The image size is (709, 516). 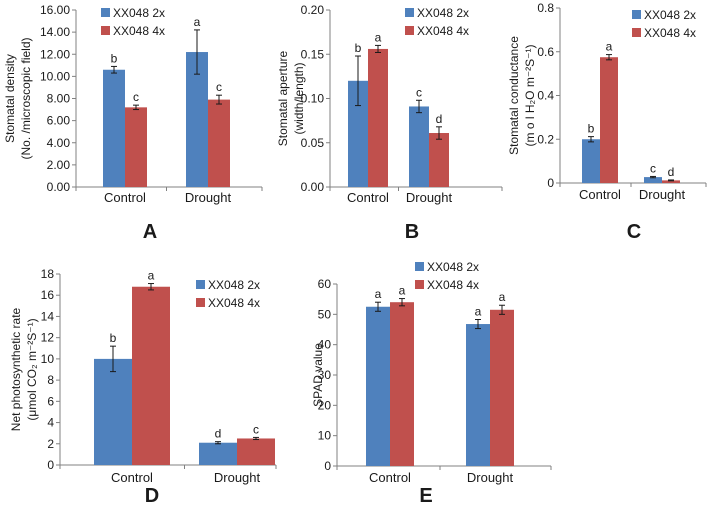 What do you see at coordinates (545, 96) in the screenshot?
I see `y-tick-label: 0.4` at bounding box center [545, 96].